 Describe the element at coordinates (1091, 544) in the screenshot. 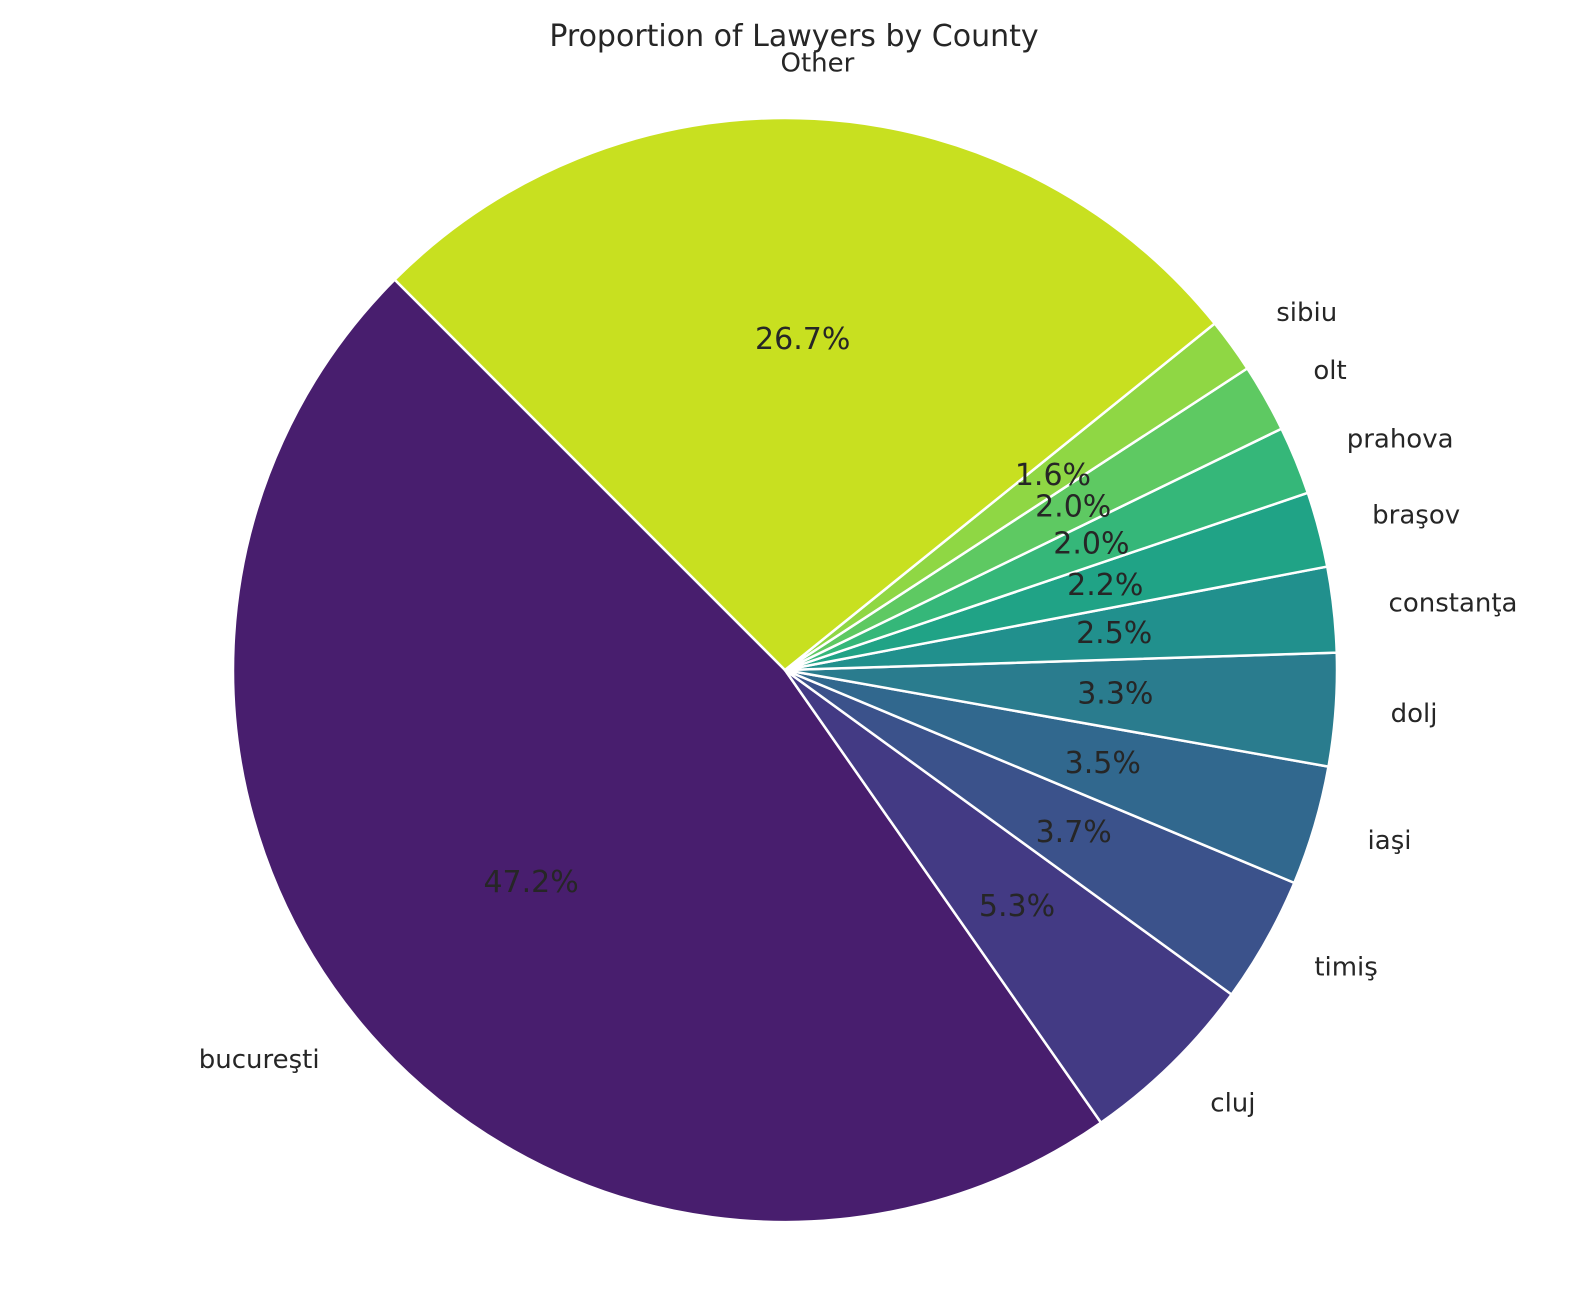

I see `percent-label-prahova: 2.0%` at that location.